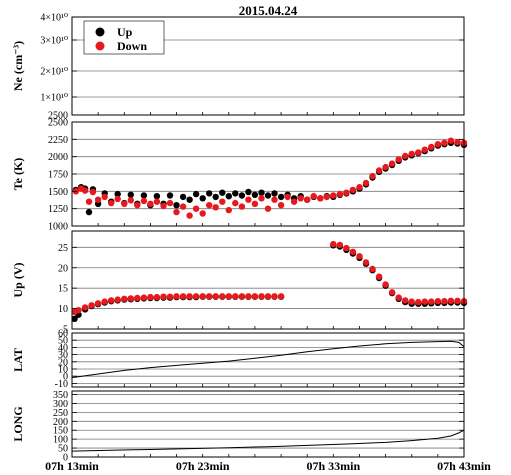 This screenshot has height=475, width=511. I want to click on series-long, so click(268, 440).